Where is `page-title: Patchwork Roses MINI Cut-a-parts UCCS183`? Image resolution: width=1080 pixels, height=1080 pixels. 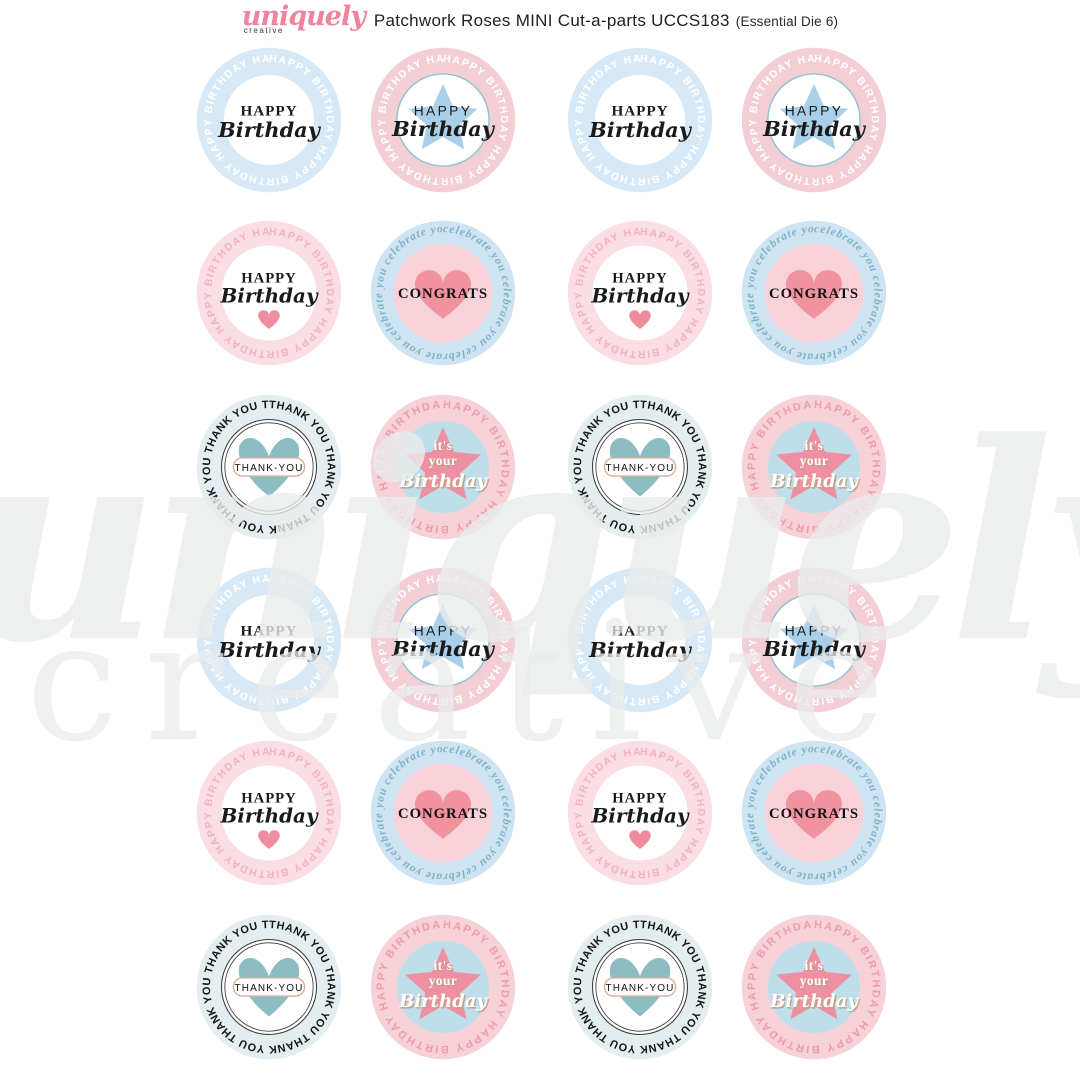
page-title: Patchwork Roses MINI Cut-a-parts UCCS183 is located at coordinates (551, 20).